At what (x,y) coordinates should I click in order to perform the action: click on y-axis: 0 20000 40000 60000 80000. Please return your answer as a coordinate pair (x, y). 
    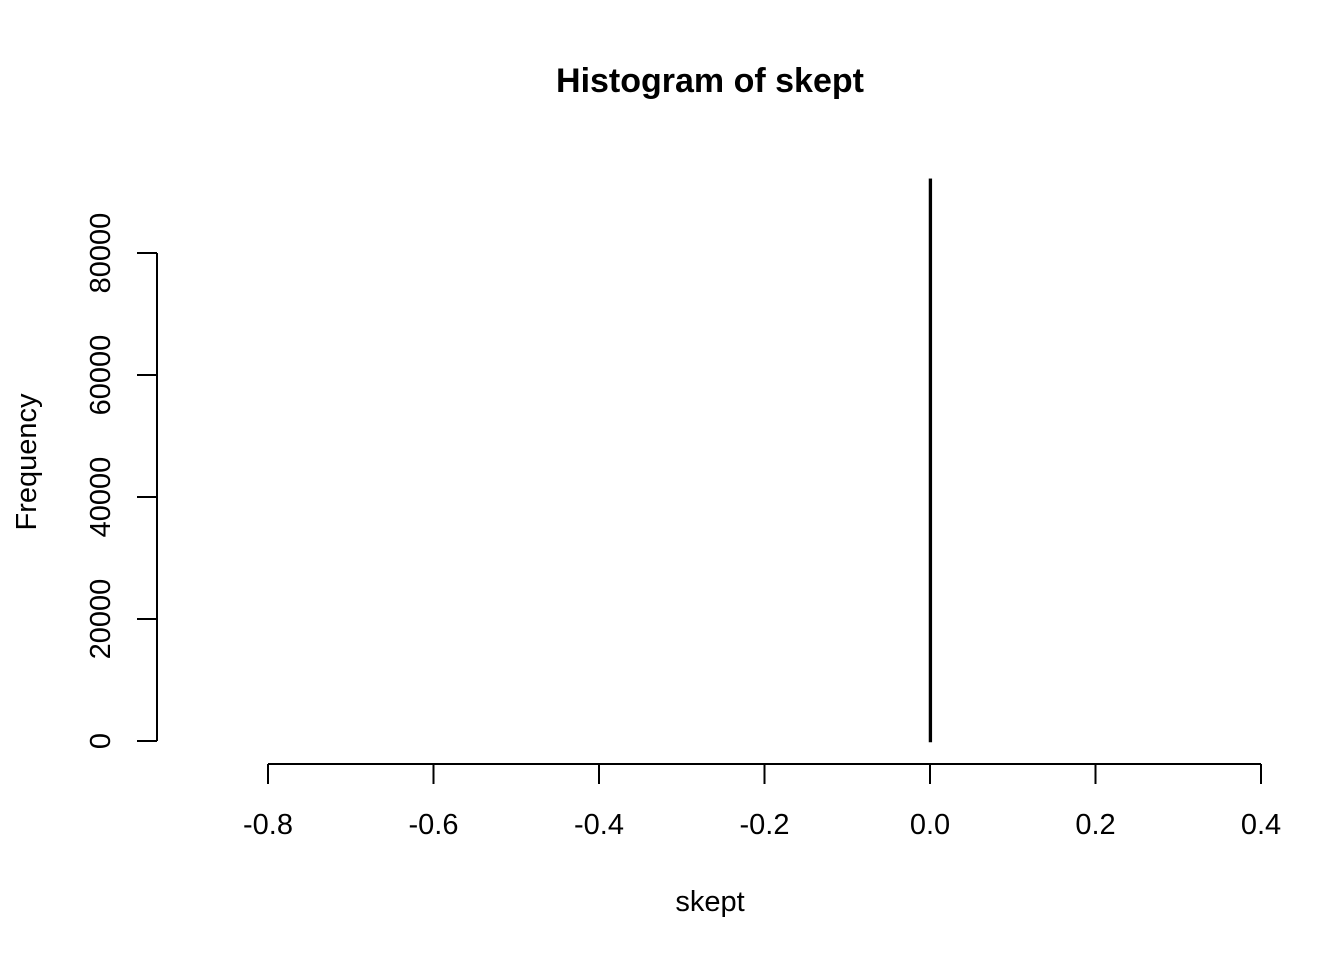
    Looking at the image, I should click on (121, 481).